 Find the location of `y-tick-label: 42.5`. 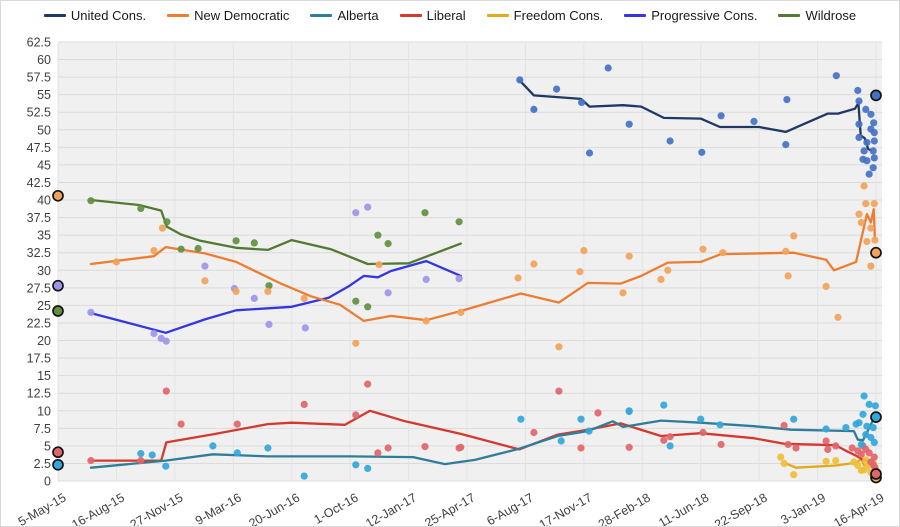

y-tick-label: 42.5 is located at coordinates (39, 183).